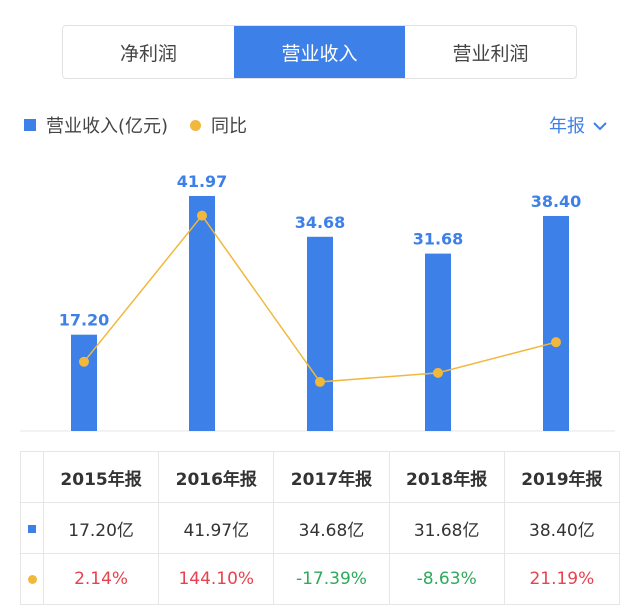 The width and height of the screenshot is (627, 615). Describe the element at coordinates (596, 125) in the screenshot. I see `chevron-down-icon` at that location.